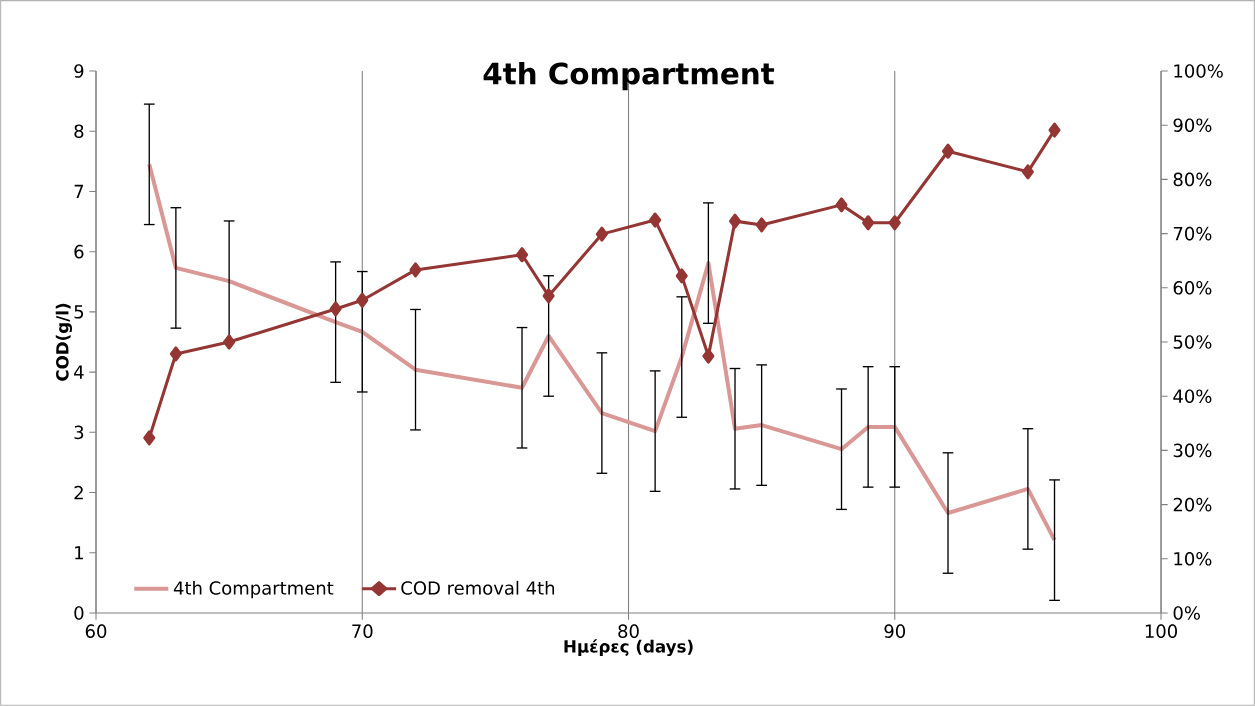 This screenshot has height=706, width=1255. I want to click on x-axis-title: Ημέρες (days), so click(628, 648).